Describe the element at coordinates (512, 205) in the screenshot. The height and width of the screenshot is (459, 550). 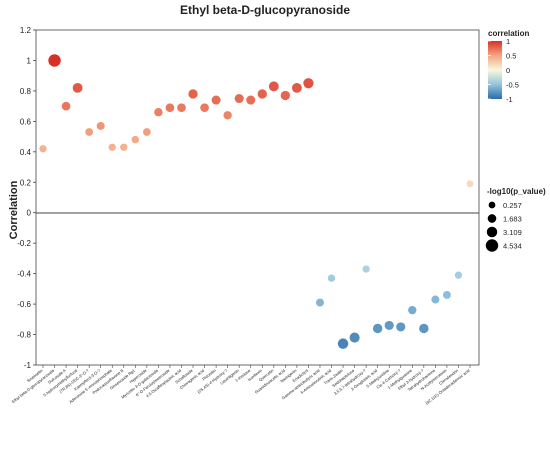
I see `size-legend-label: 0.257` at that location.